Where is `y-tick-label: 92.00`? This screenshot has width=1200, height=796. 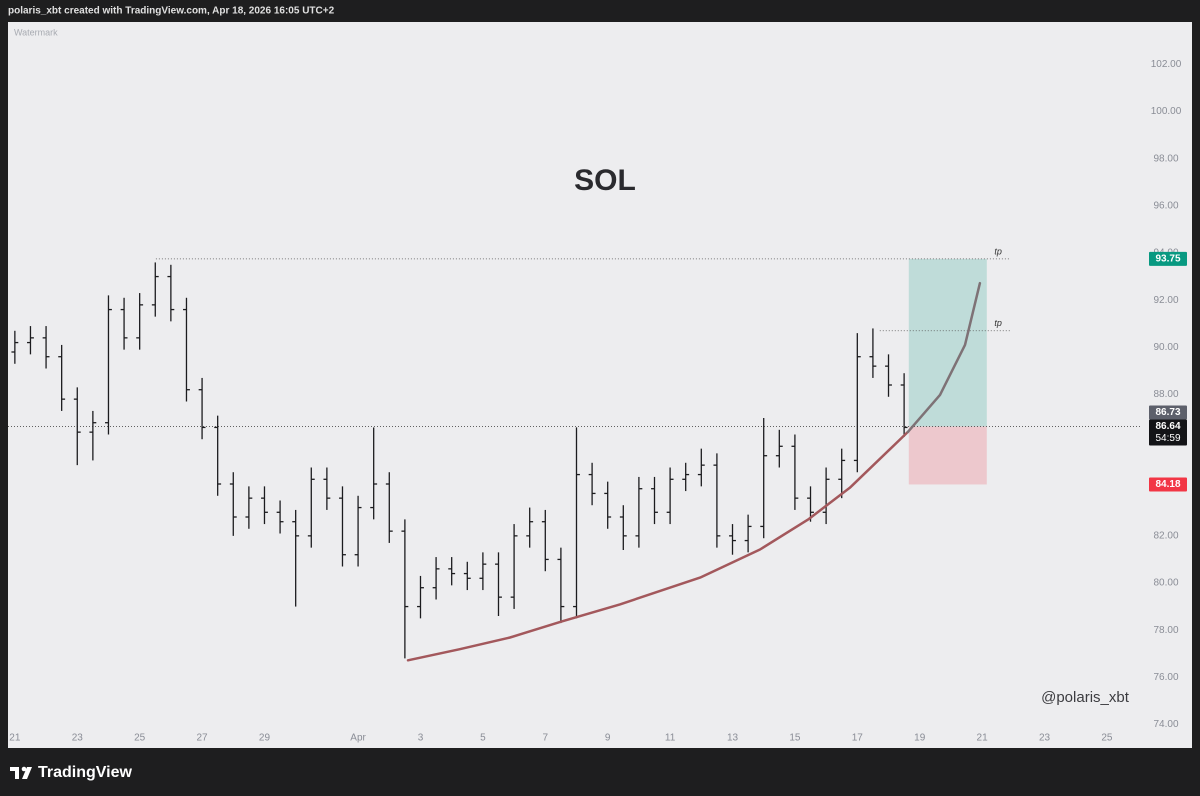
y-tick-label: 92.00 is located at coordinates (1165, 300).